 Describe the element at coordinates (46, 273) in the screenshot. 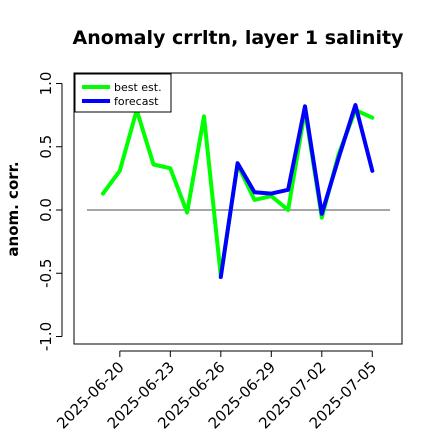

I see `y-tick-label: -0.5` at that location.